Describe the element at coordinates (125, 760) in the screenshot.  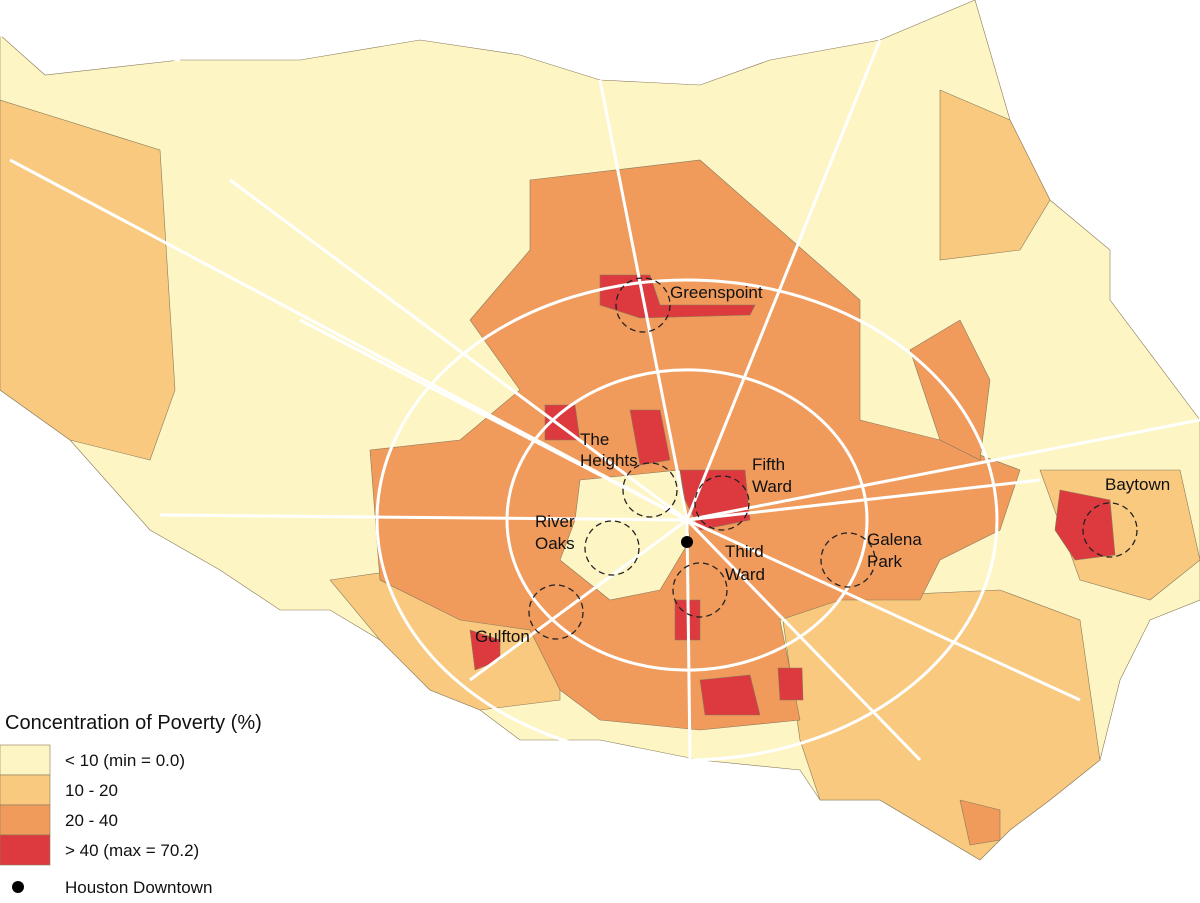
I see `legend-label: < 10 (min = 0.0)` at that location.